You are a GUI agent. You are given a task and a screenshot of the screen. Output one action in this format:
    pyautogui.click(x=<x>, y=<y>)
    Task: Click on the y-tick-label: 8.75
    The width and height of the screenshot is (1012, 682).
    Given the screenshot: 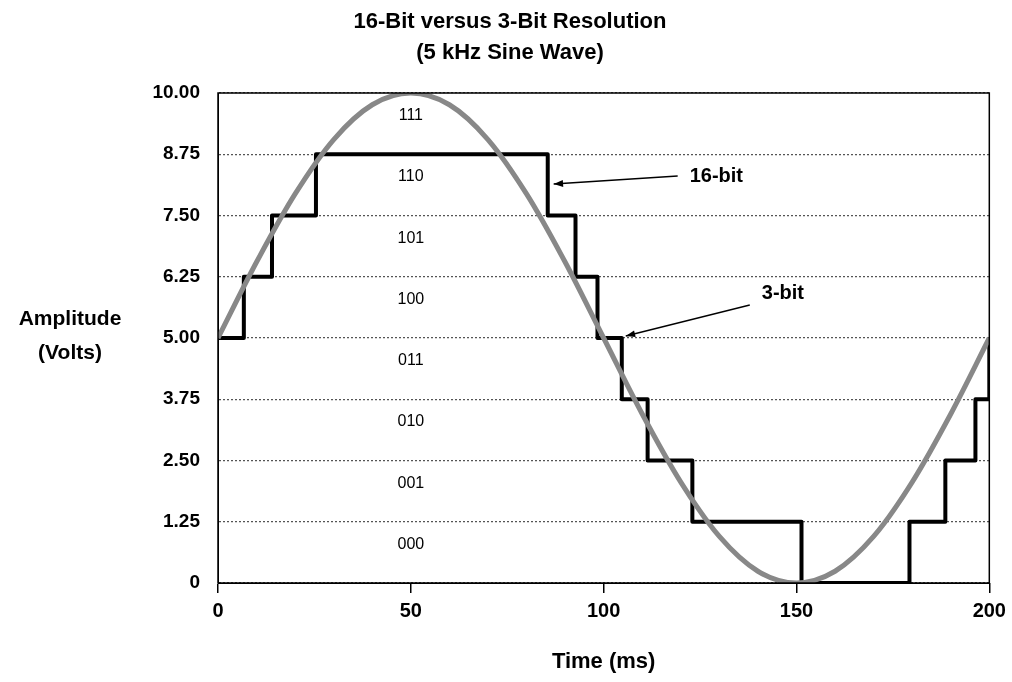 What is the action you would take?
    pyautogui.click(x=182, y=153)
    